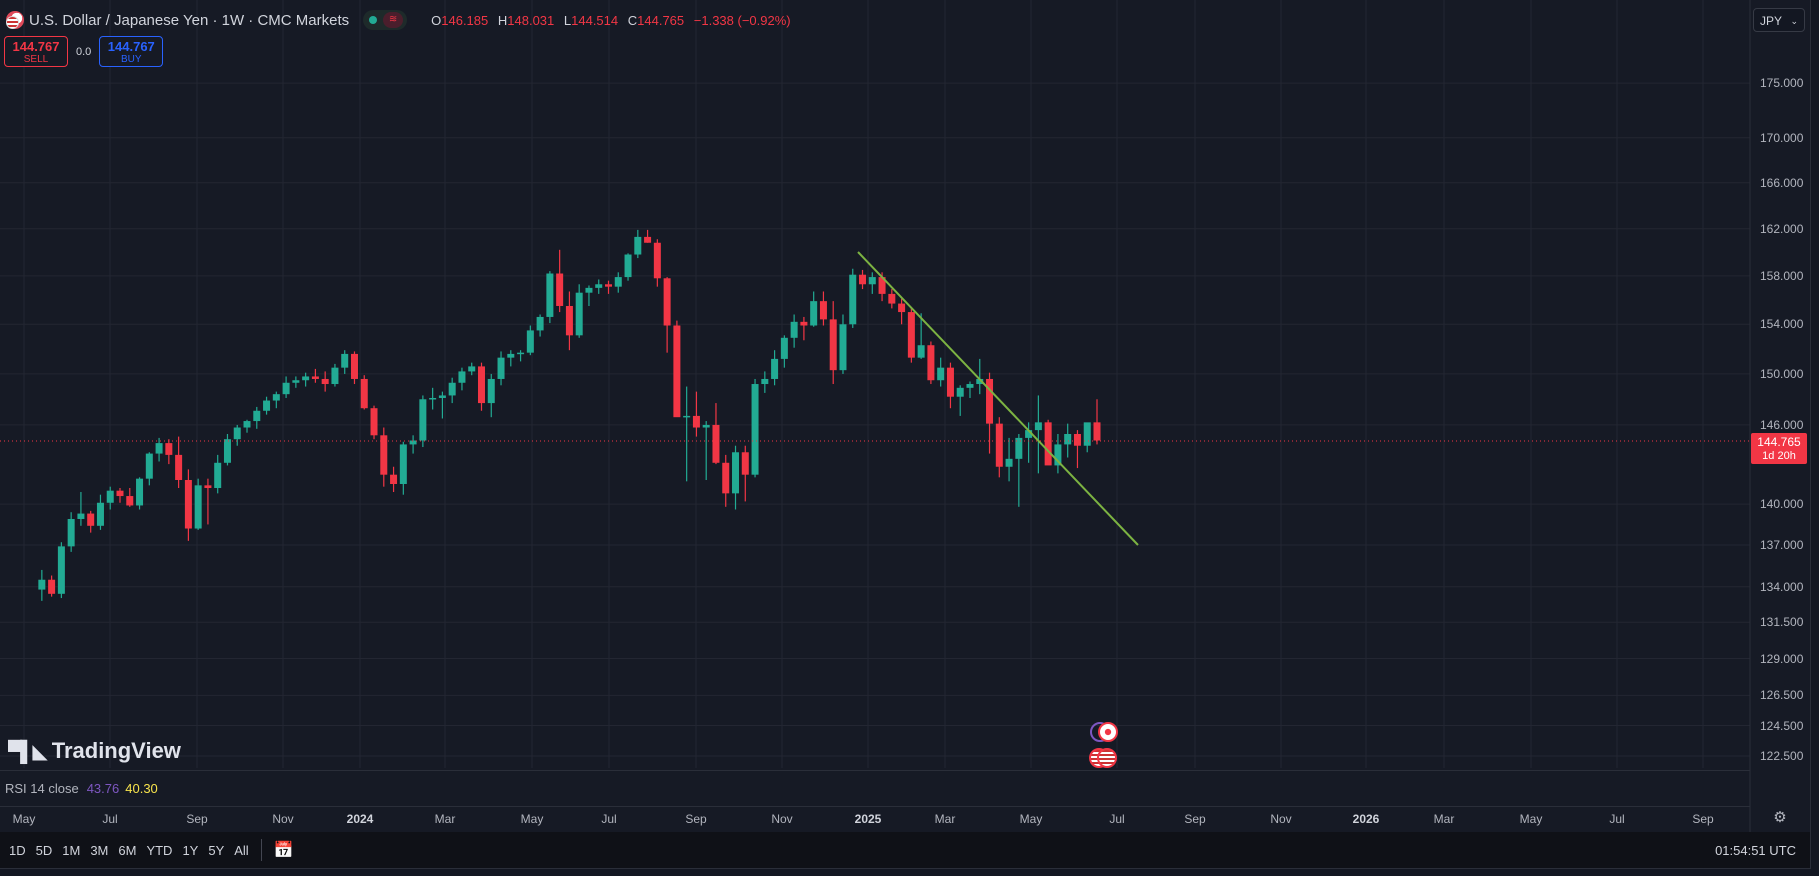  What do you see at coordinates (1782, 725) in the screenshot?
I see `price-axis-label: 124.500` at bounding box center [1782, 725].